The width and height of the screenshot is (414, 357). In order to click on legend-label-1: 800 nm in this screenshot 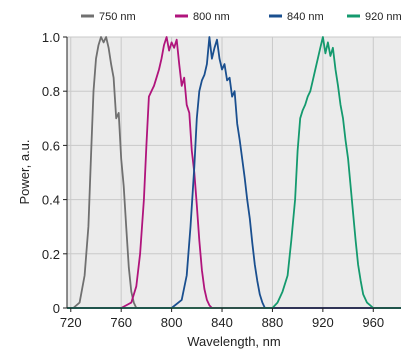, I will do `click(211, 17)`.